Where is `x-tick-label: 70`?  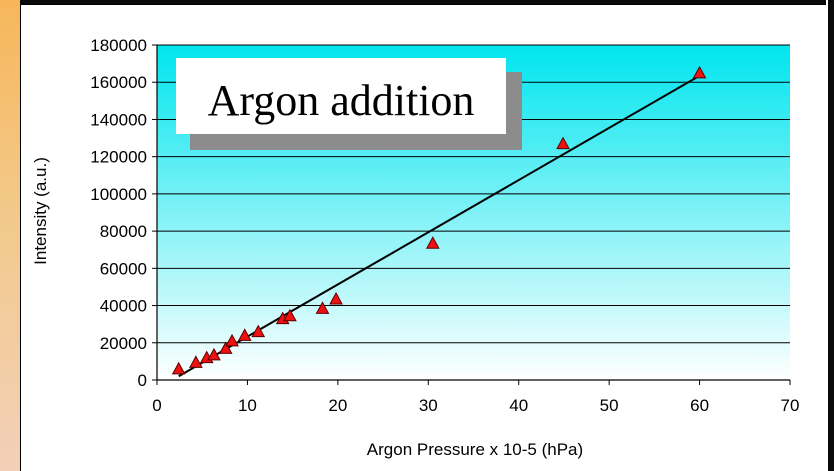
x-tick-label: 70 is located at coordinates (790, 405).